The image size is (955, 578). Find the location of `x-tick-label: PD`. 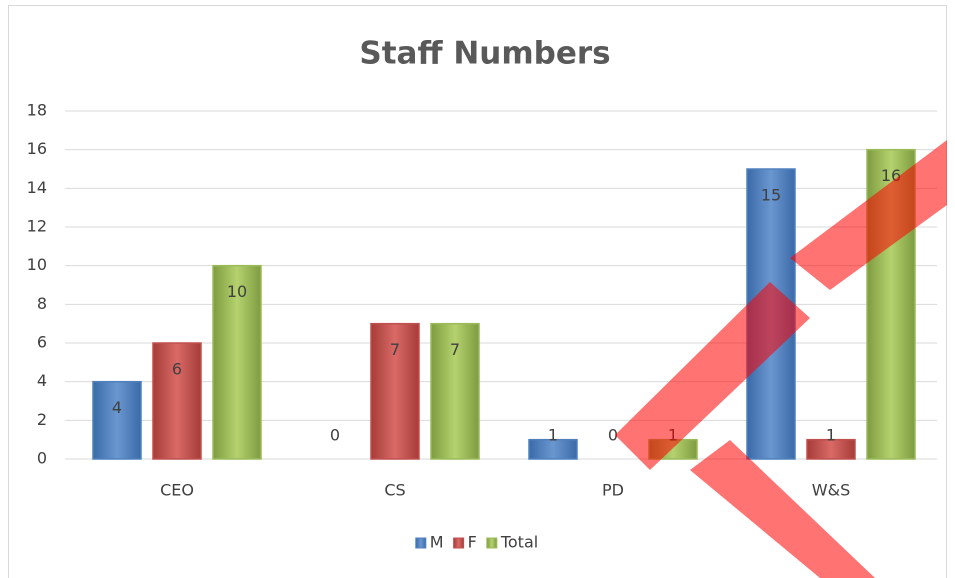

x-tick-label: PD is located at coordinates (613, 490).